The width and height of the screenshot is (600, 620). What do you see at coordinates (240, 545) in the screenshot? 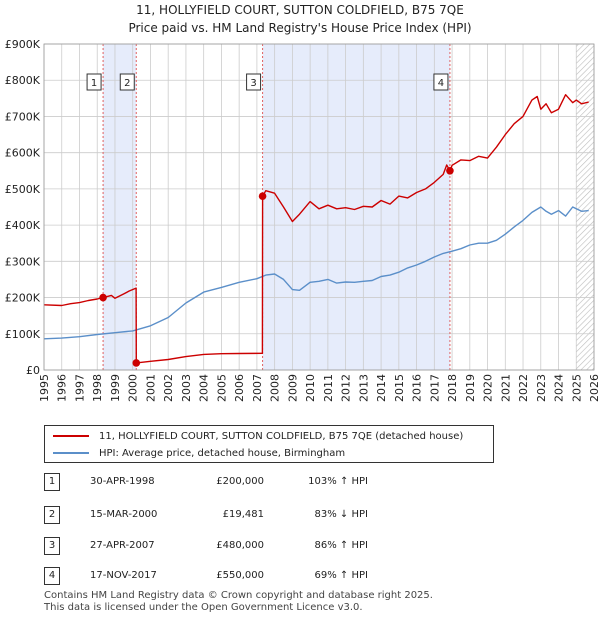
I see `sale-price: £480,000` at bounding box center [240, 545].